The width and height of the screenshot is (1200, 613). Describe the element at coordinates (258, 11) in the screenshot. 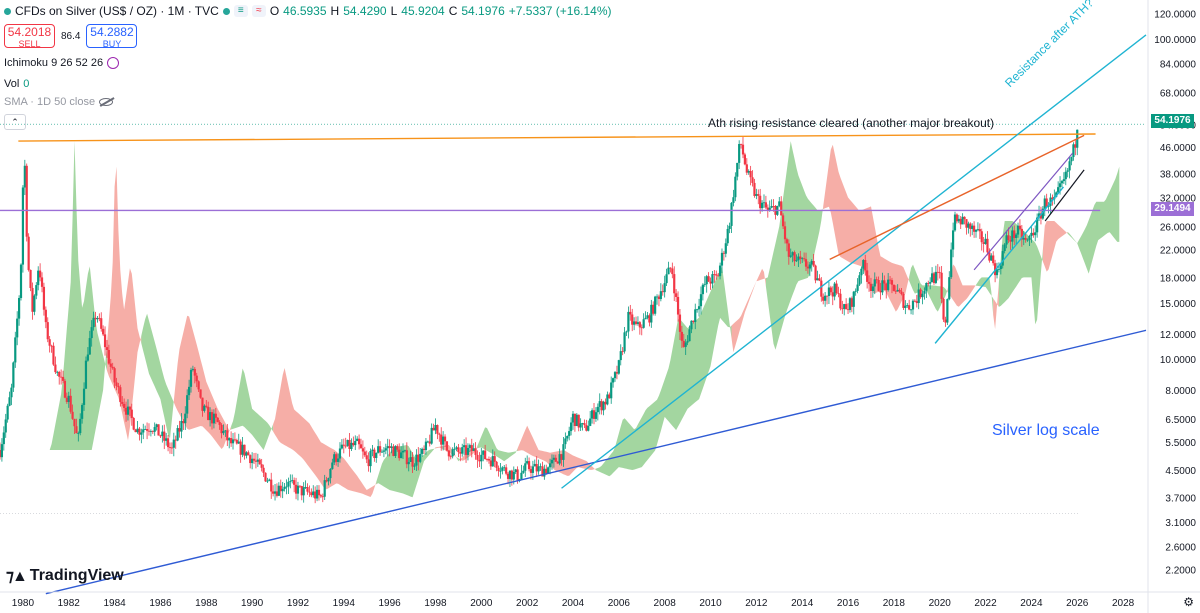

I see `wave-icon: ≈` at that location.